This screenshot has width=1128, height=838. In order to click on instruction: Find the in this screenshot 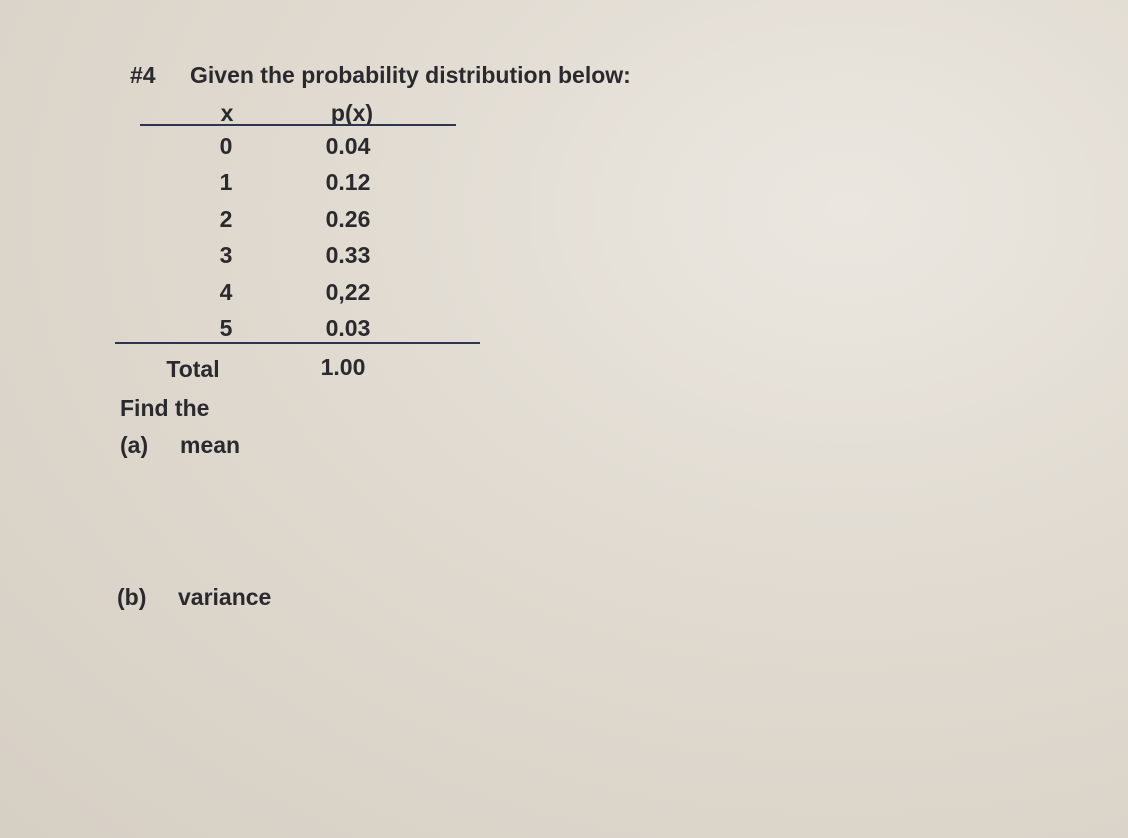, I will do `click(165, 408)`.